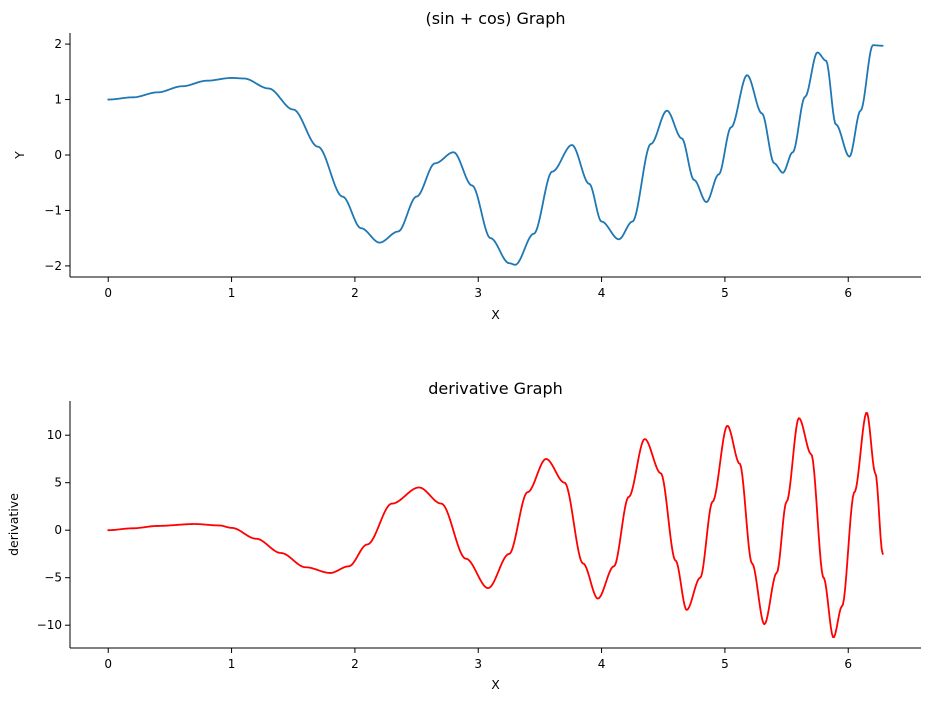 Image resolution: width=931 pixels, height=701 pixels. Describe the element at coordinates (495, 388) in the screenshot. I see `chart-title: derivative Graph` at that location.